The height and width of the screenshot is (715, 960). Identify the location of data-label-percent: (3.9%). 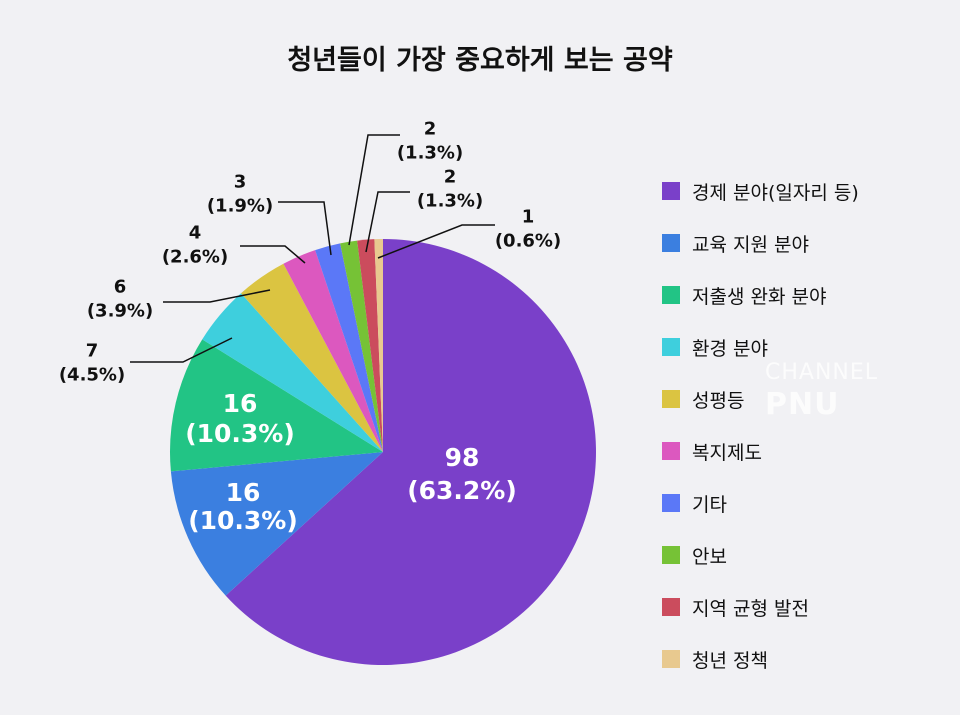
(120, 310).